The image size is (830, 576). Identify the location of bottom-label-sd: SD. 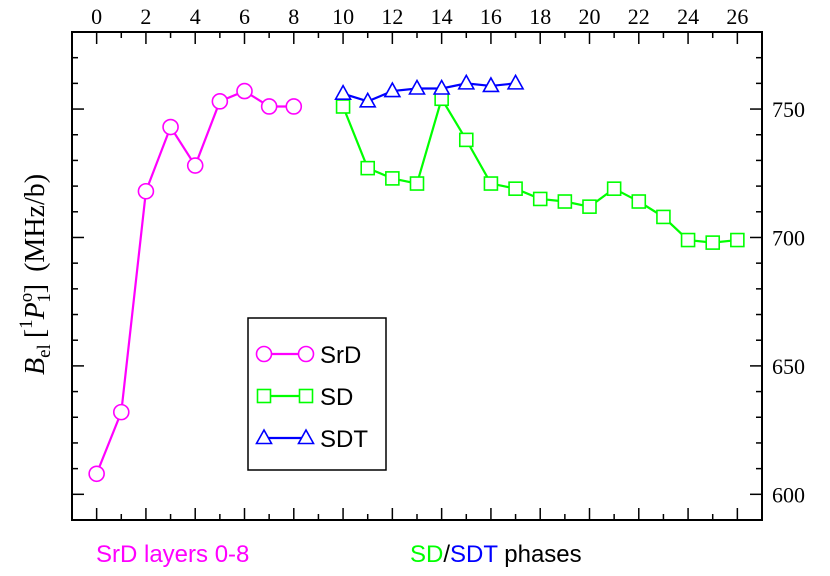
(426, 554).